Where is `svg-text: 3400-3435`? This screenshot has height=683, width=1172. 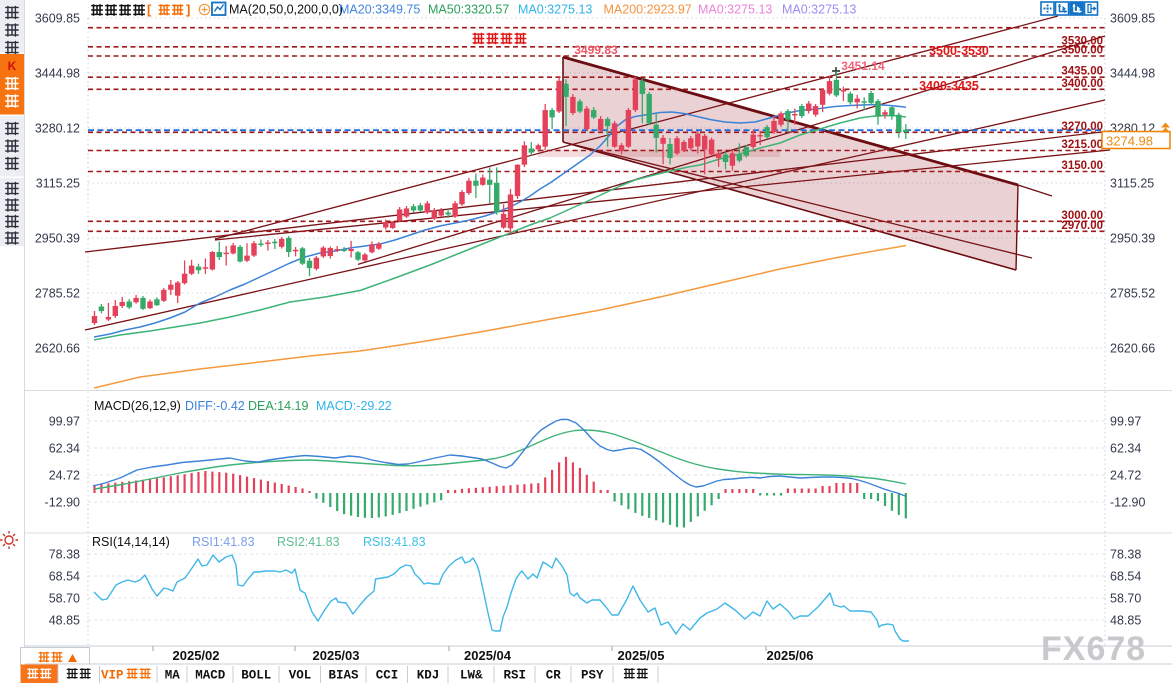 svg-text: 3400-3435 is located at coordinates (949, 86).